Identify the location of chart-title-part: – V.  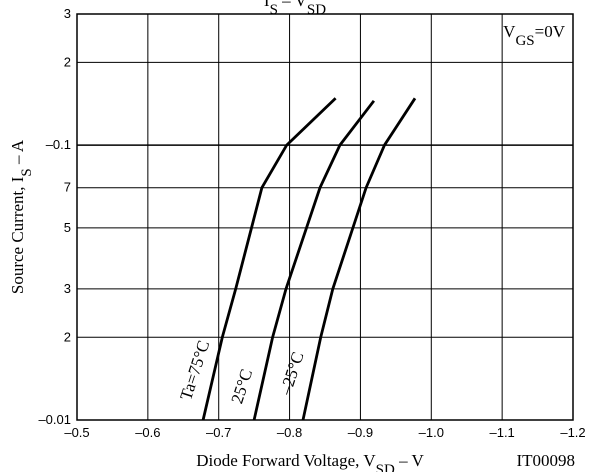
(293, 5).